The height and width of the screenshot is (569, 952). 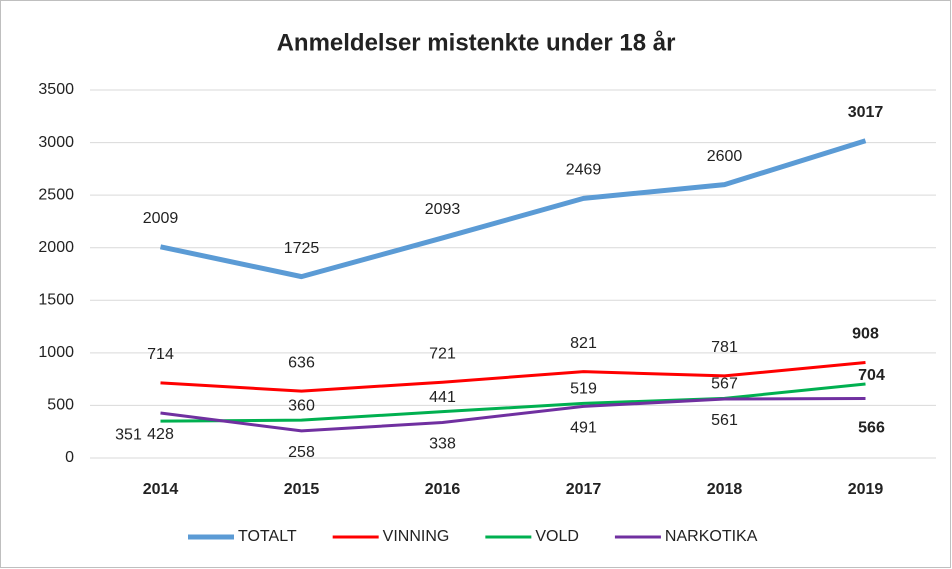 I want to click on data-label: 821, so click(x=583, y=343).